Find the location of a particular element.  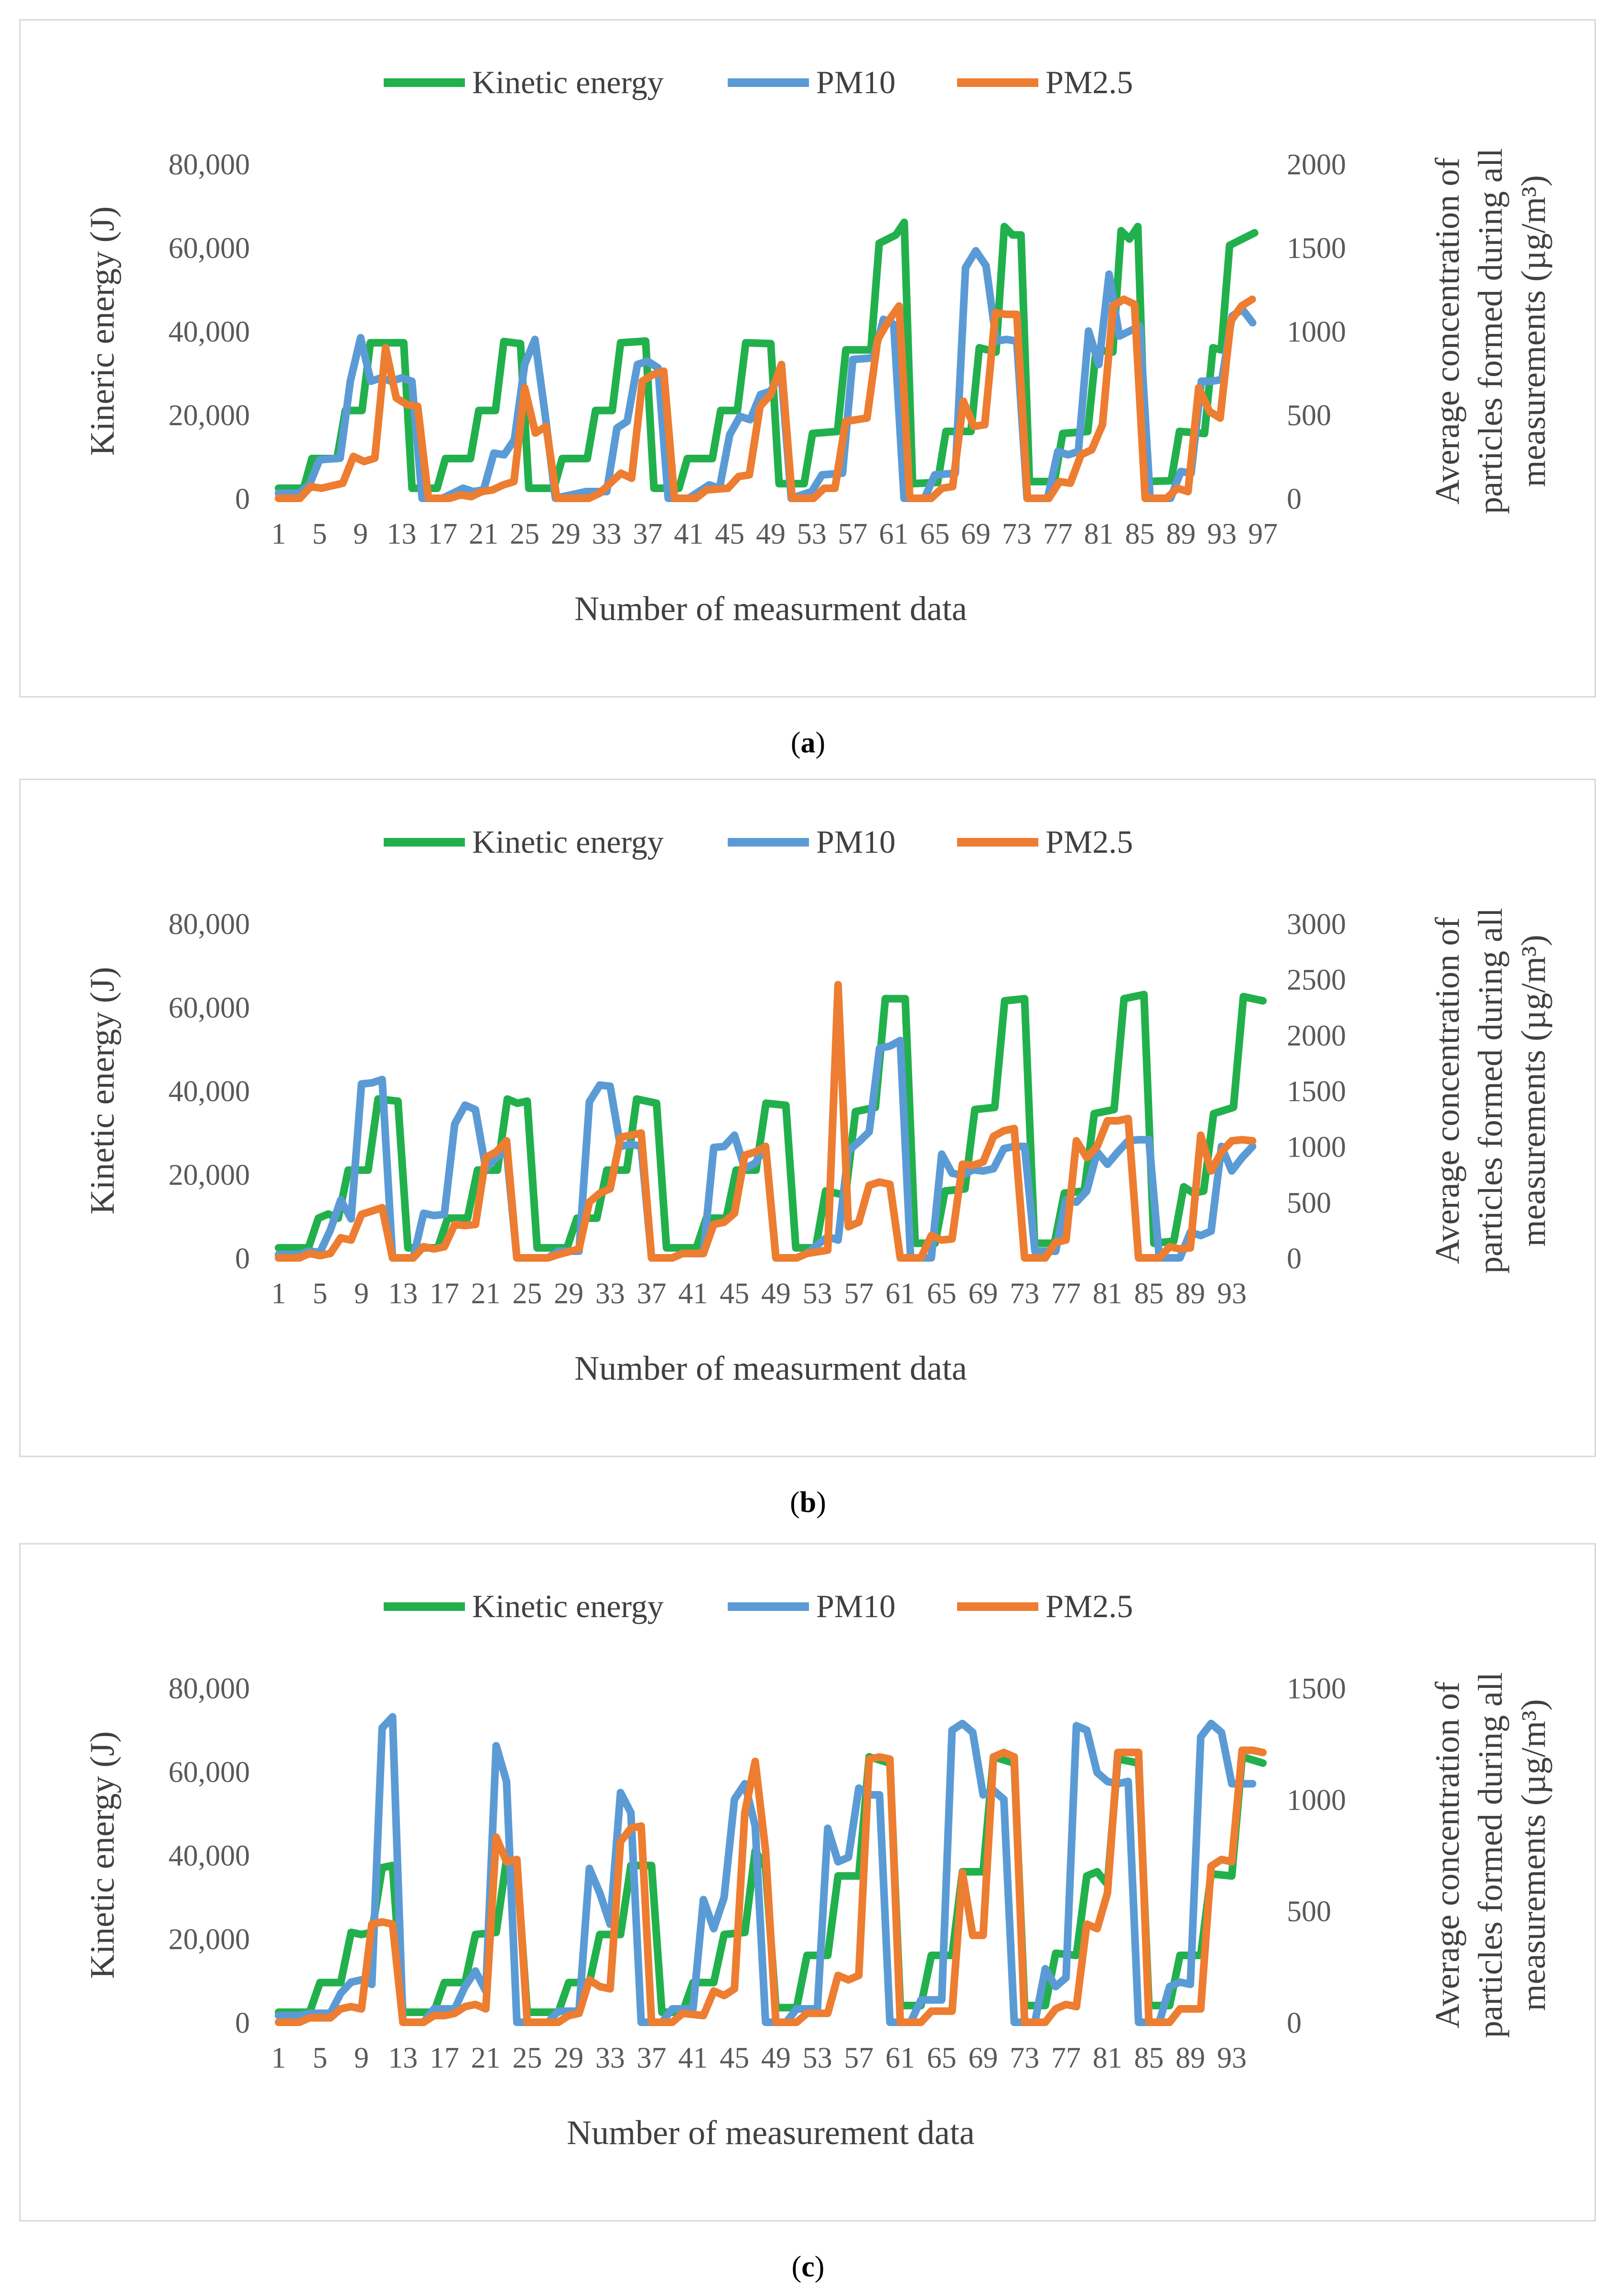

right-tick-label: 500 is located at coordinates (1309, 1912).